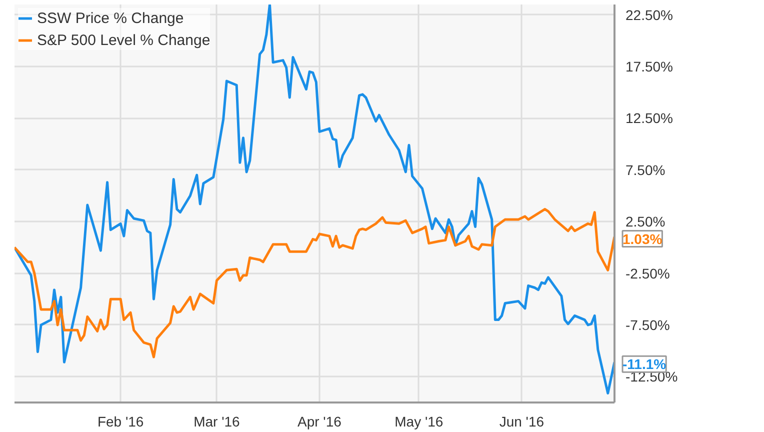 The image size is (764, 432). I want to click on y-tick-label: 22.50%, so click(649, 14).